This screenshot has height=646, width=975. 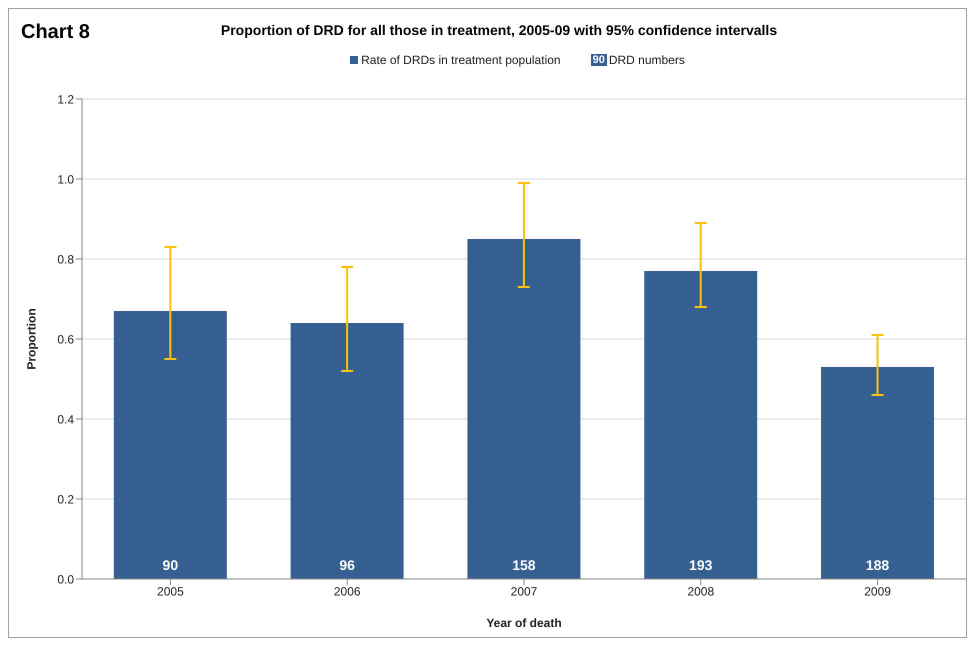 I want to click on chart-title: Proportion of DRD for all those in treatment, 2005-09 with 95% confidence intervalls, so click(x=499, y=30).